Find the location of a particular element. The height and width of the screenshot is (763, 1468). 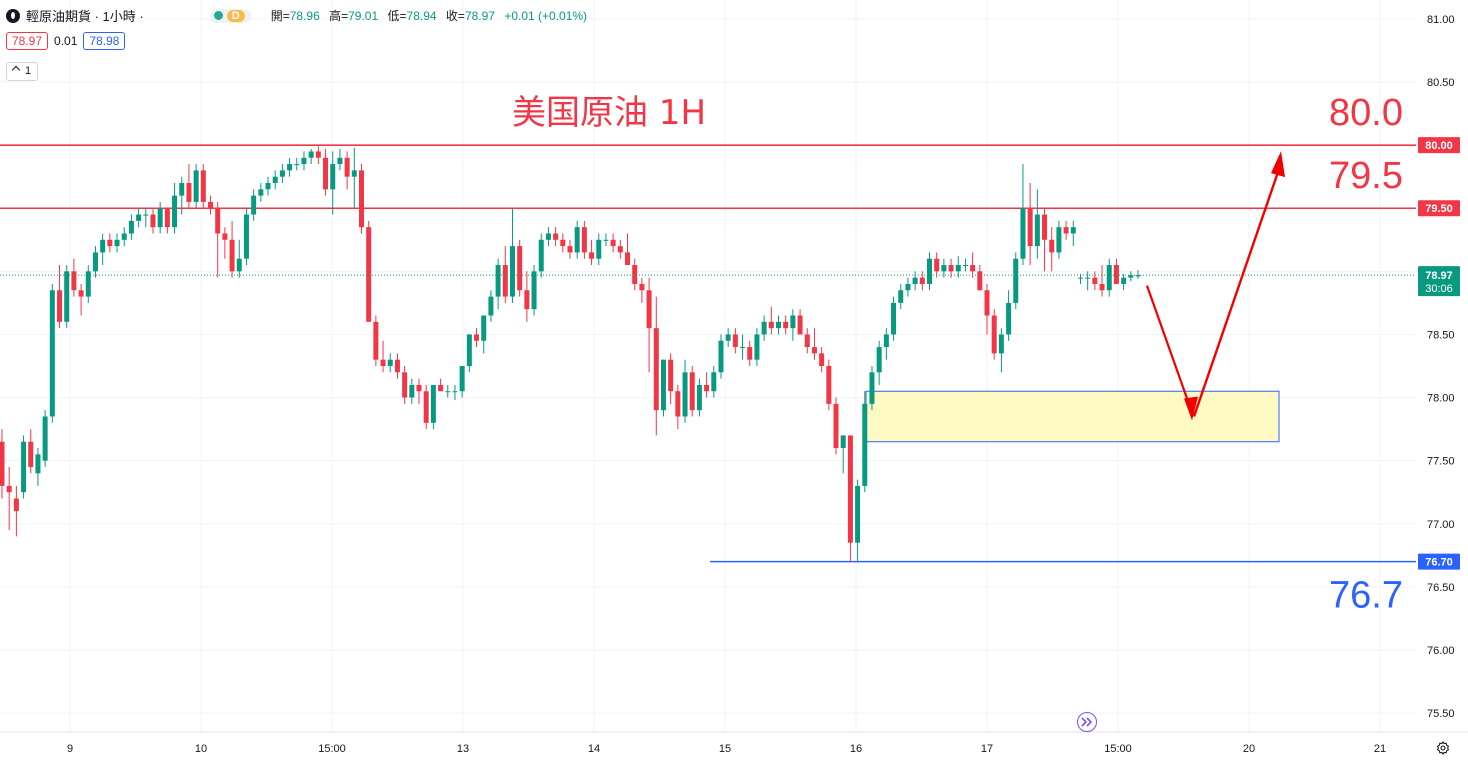

y-tick-label: 80.50 is located at coordinates (1441, 83).